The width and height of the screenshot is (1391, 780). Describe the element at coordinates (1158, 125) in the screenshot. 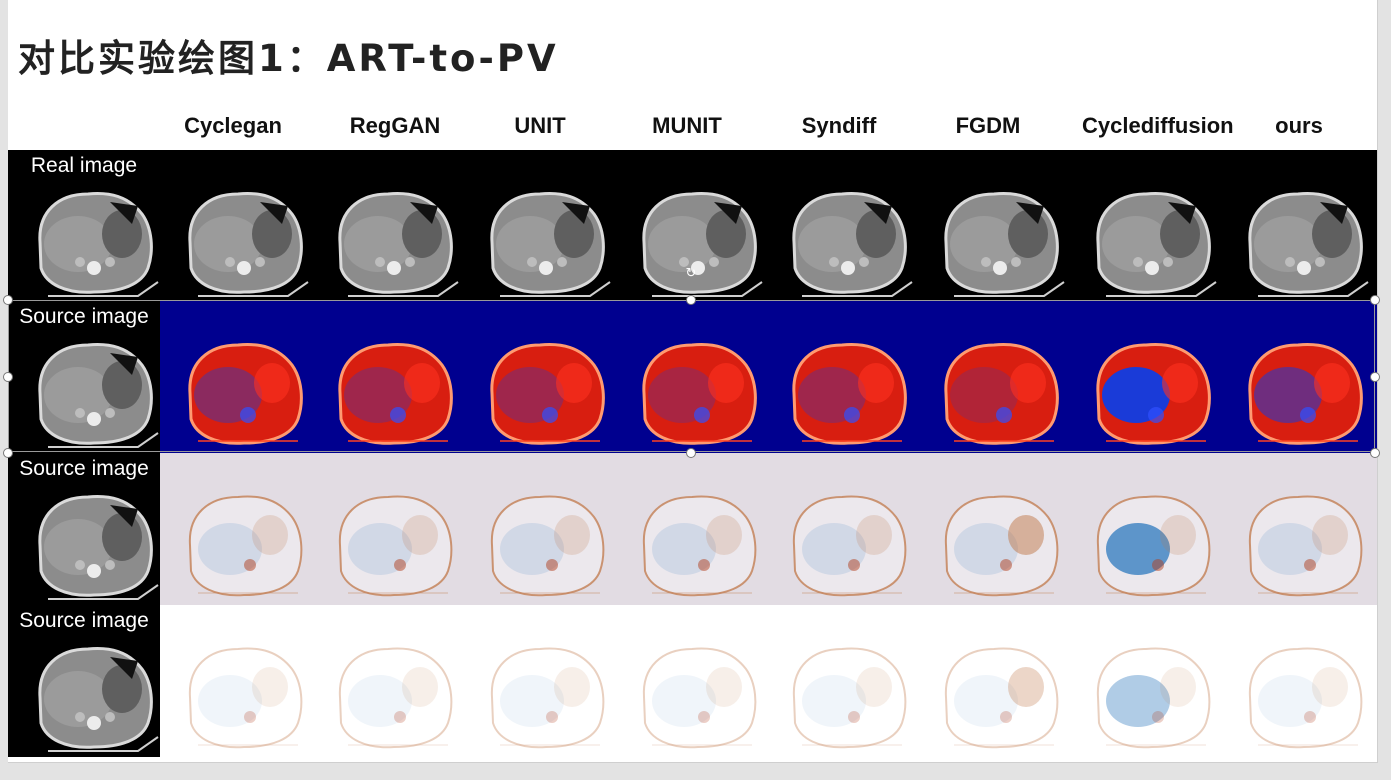

I see `column-header: Cyclediffusion` at that location.